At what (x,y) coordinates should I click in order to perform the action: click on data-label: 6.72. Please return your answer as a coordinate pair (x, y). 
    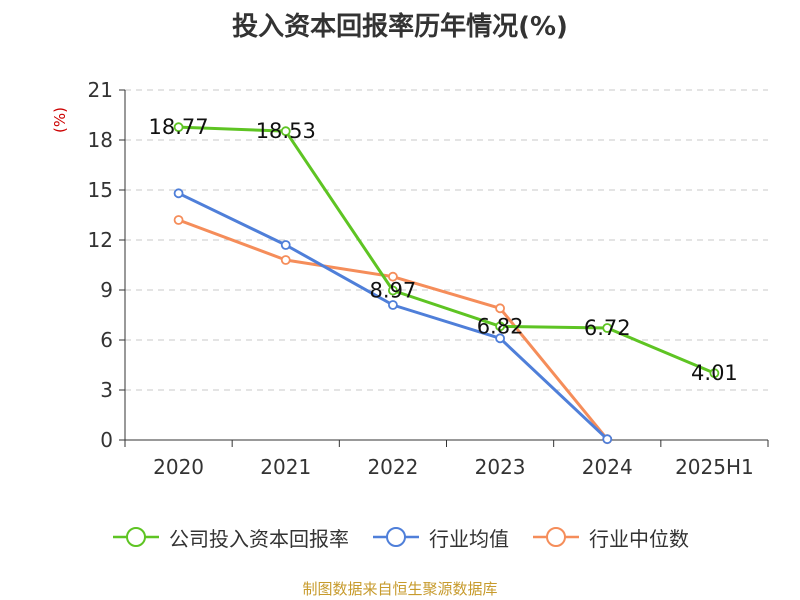
    Looking at the image, I should click on (607, 328).